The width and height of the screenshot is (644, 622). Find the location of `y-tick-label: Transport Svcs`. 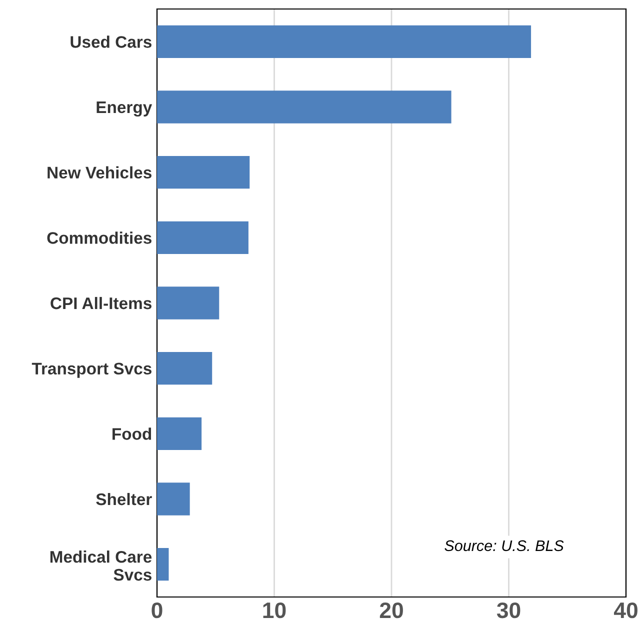

y-tick-label: Transport Svcs is located at coordinates (92, 370).